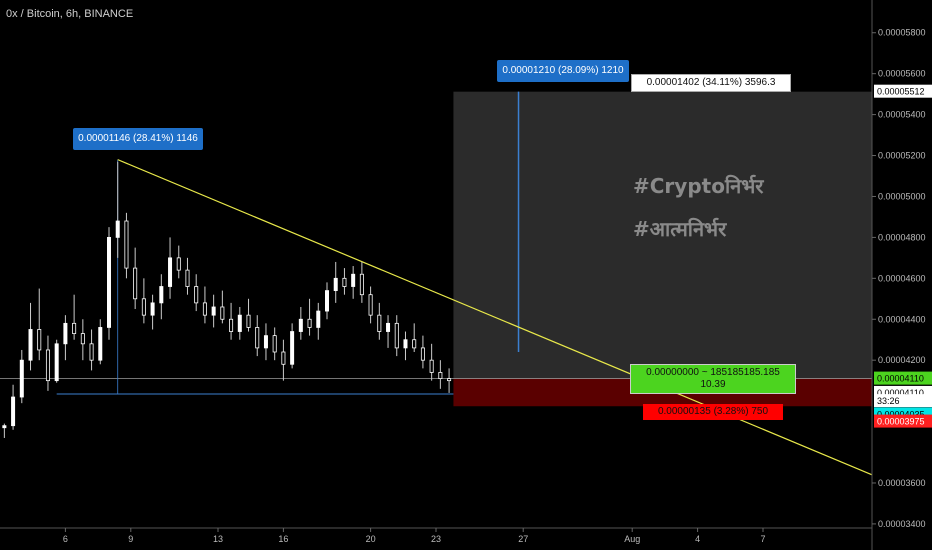  Describe the element at coordinates (902, 196) in the screenshot. I see `y-tick-label: 0.00005000` at that location.